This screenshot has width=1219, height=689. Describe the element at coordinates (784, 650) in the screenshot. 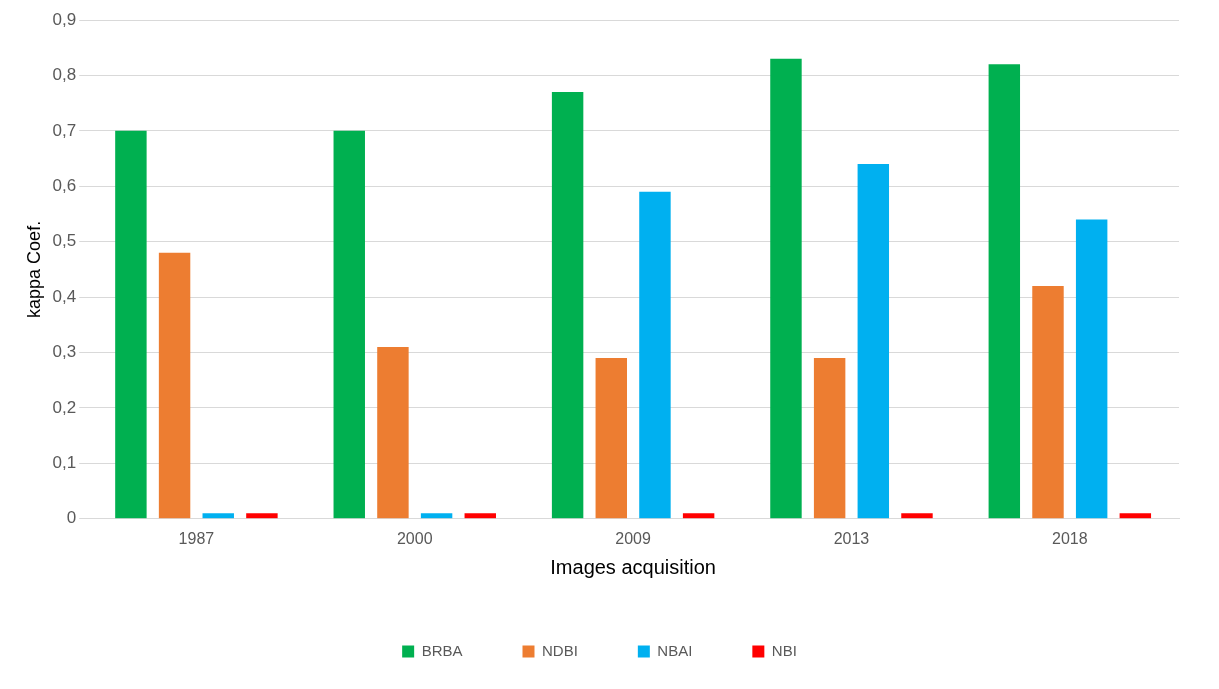

I see `legend-label: NBI` at that location.